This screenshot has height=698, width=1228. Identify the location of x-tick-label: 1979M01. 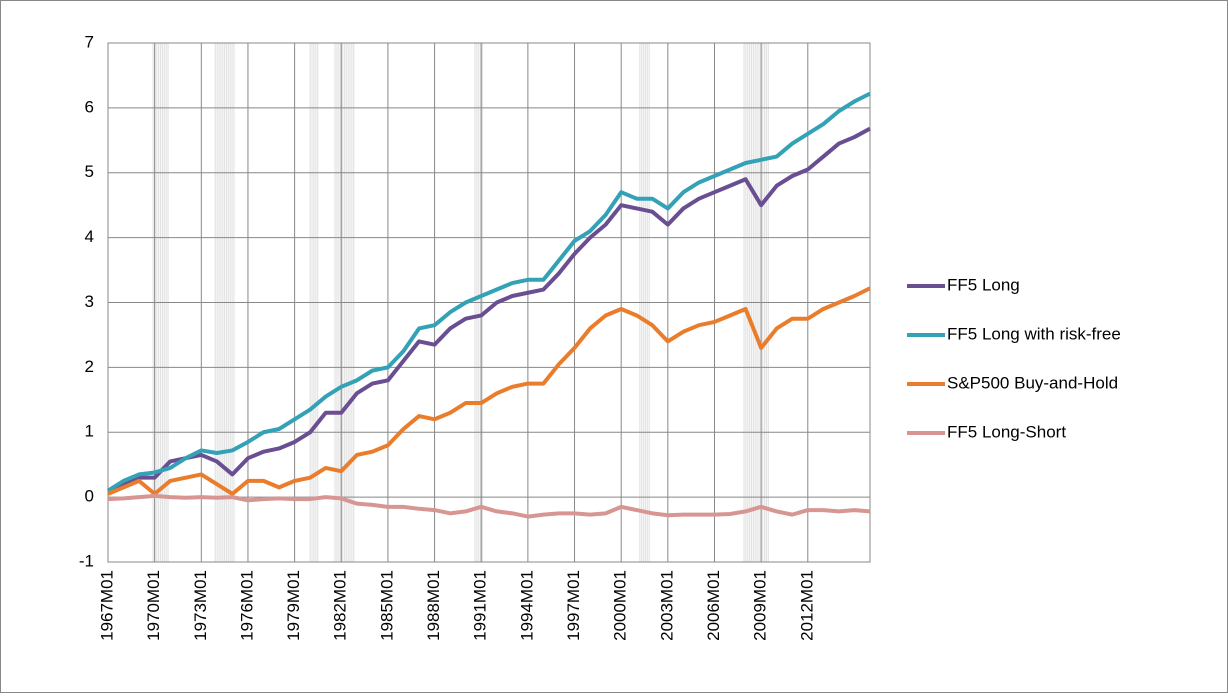
(293, 605).